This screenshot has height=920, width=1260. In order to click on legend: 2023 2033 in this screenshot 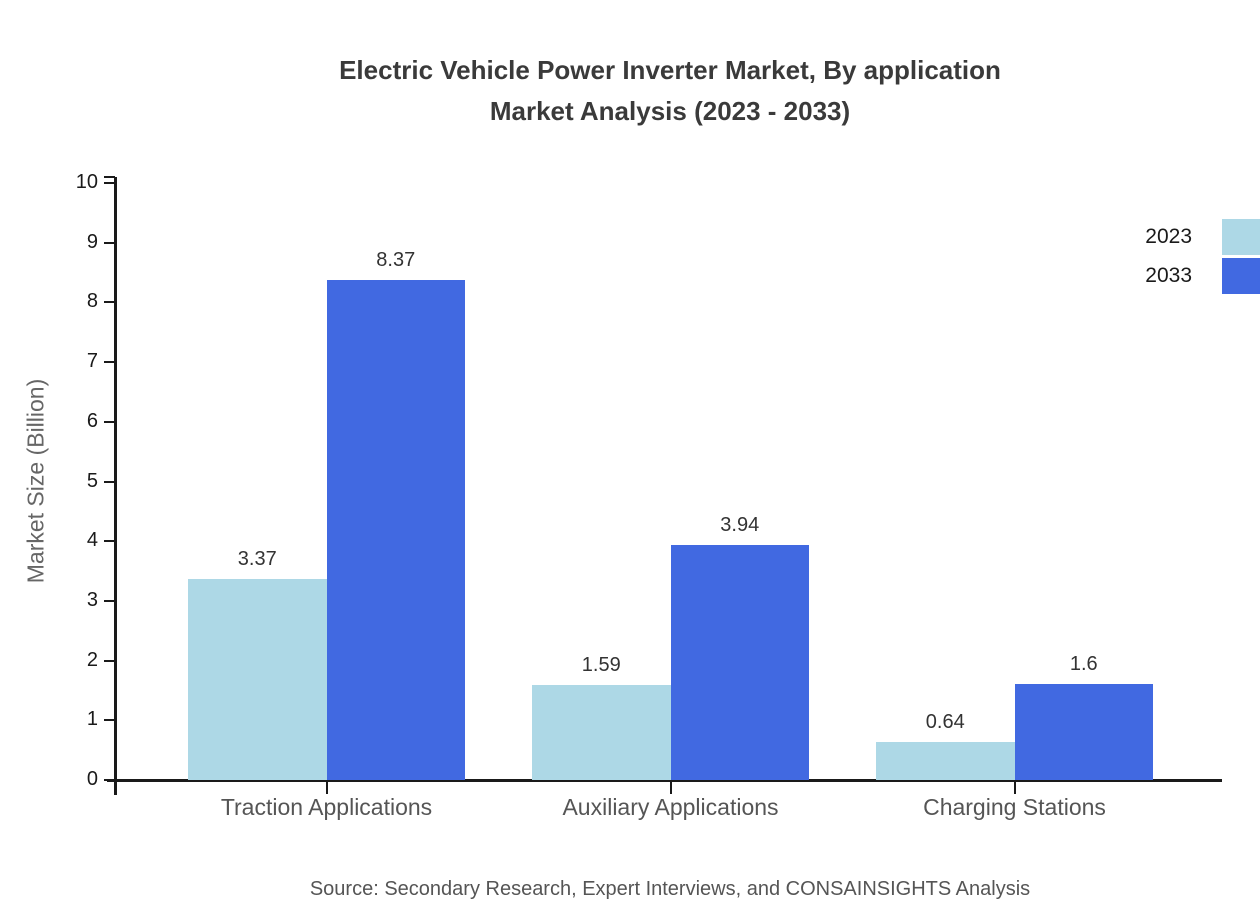, I will do `click(1202, 258)`.